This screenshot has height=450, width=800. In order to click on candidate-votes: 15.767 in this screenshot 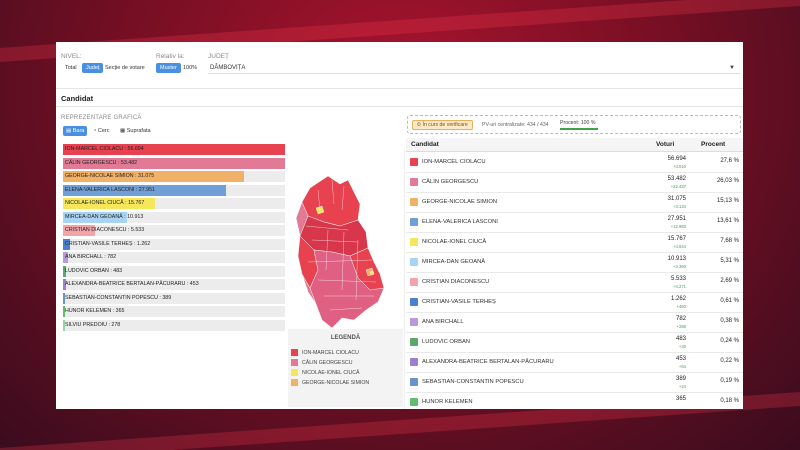, I will do `click(676, 239)`.